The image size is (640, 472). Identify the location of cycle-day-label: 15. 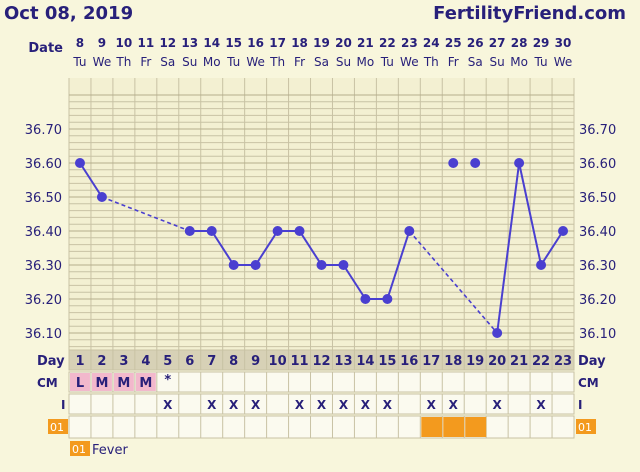
(387, 361).